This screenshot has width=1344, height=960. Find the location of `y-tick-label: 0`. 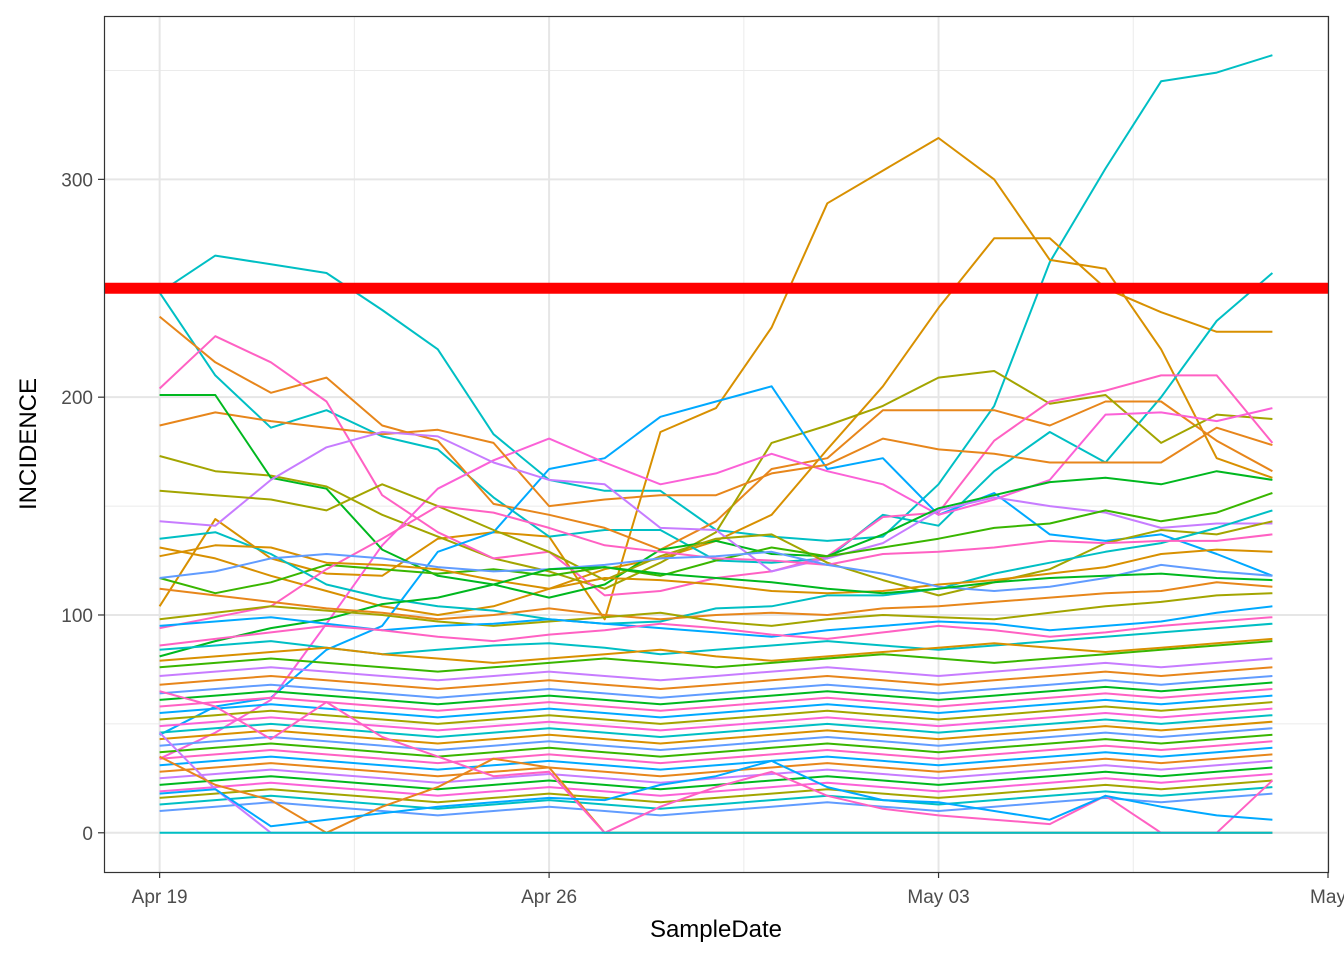

y-tick-label: 0 is located at coordinates (87, 834).